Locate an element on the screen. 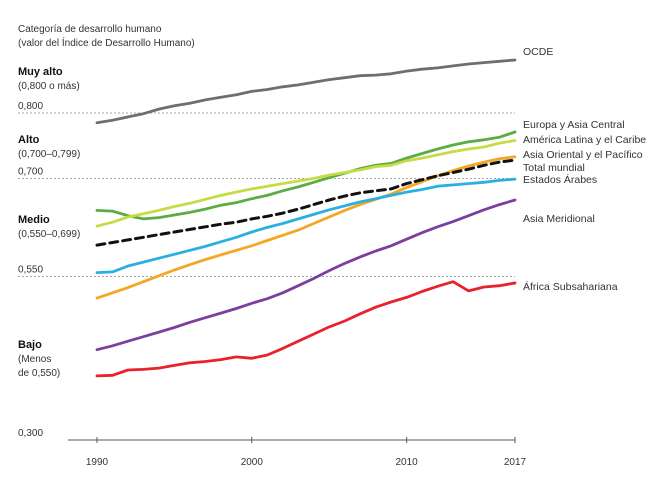  y-tick-label: 0,550 is located at coordinates (30, 270).